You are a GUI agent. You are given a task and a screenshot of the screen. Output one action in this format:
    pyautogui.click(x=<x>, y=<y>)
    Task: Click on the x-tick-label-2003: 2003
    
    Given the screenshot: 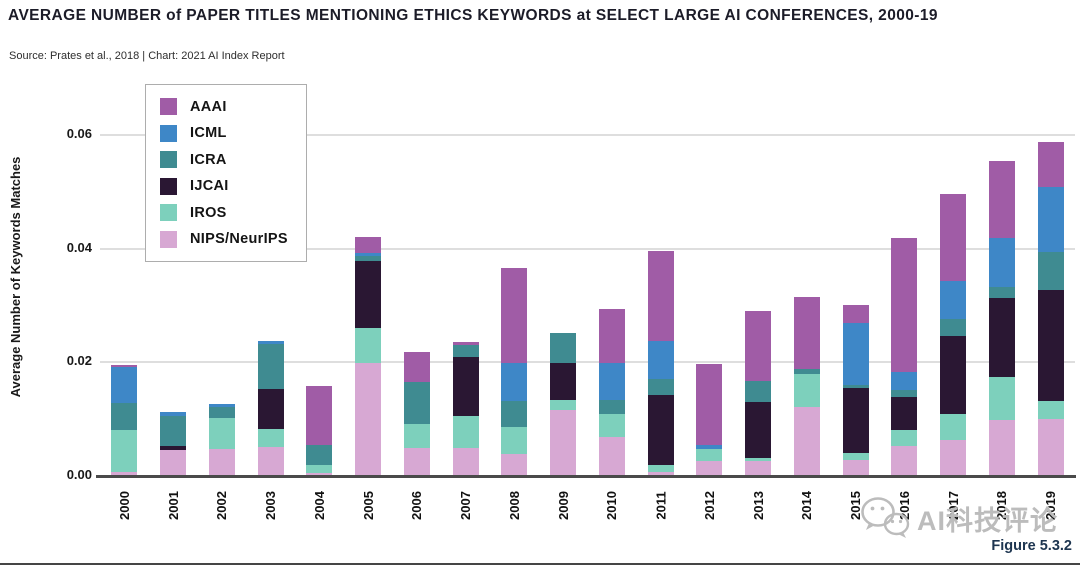 What is the action you would take?
    pyautogui.click(x=271, y=505)
    